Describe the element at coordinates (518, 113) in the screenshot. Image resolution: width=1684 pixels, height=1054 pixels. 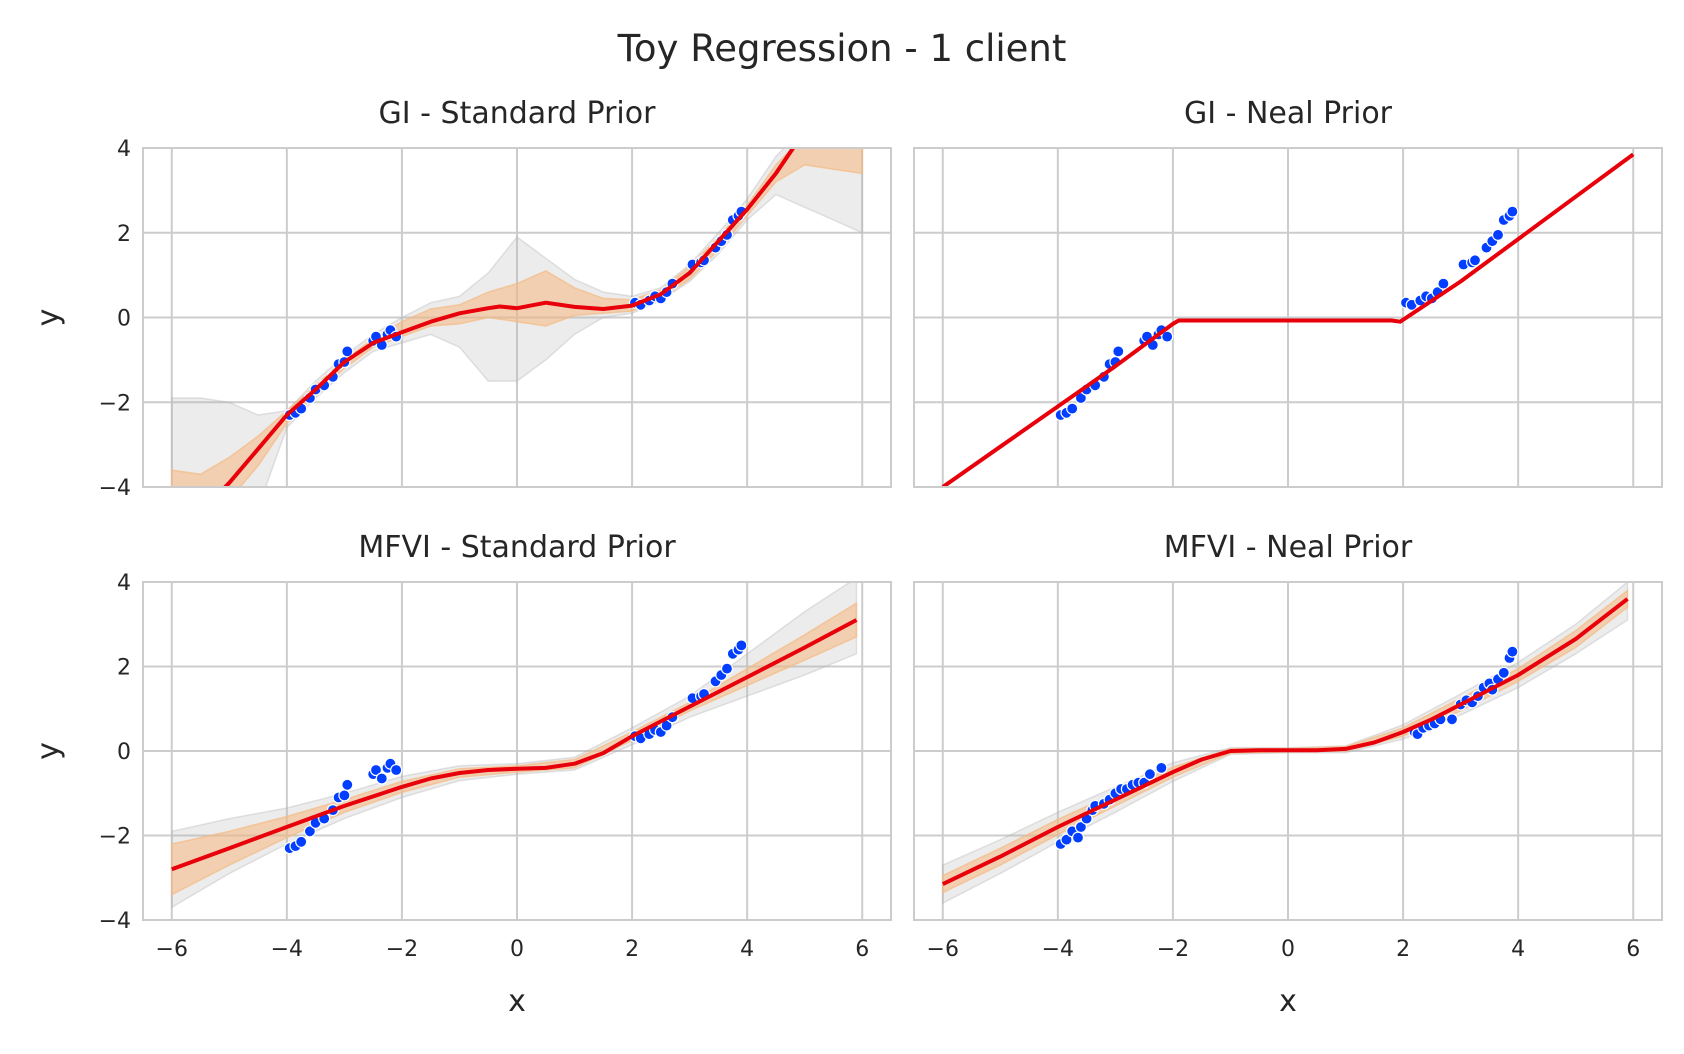
I see `panel-title: GI - Standard Prior` at that location.